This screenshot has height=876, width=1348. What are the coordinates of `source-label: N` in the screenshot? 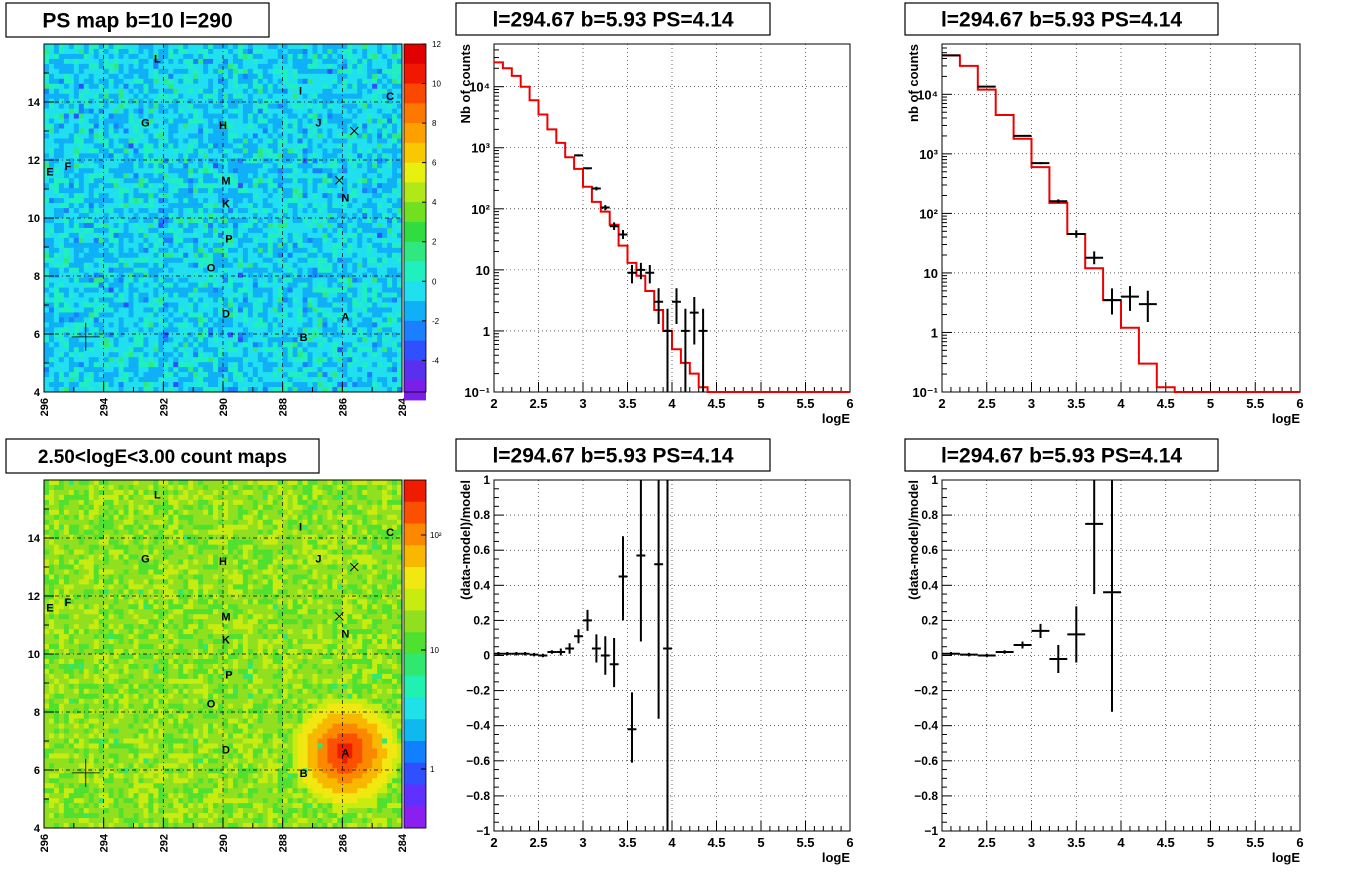 It's located at (345, 635).